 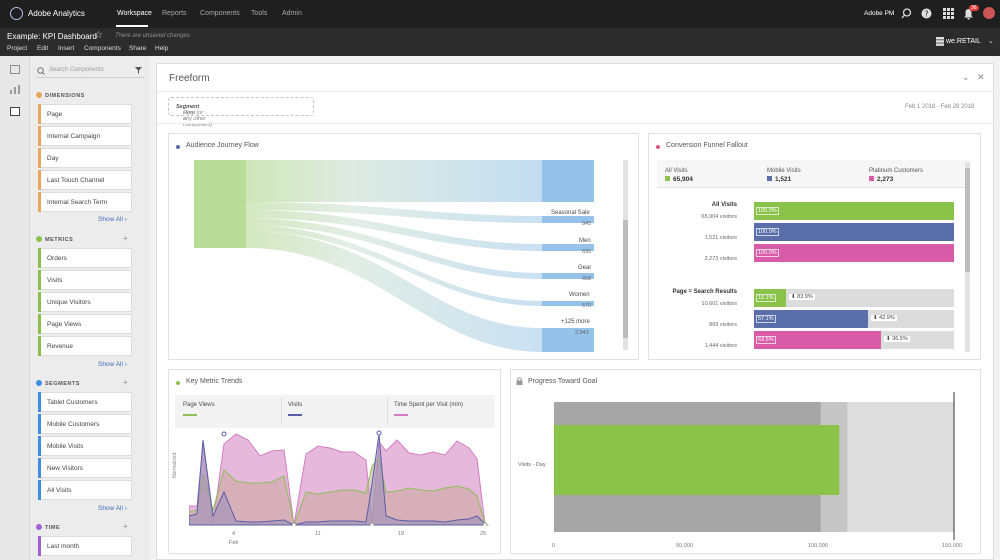 What do you see at coordinates (429, 405) in the screenshot?
I see `legend-time-spent: Time Spent per Visit (min)` at bounding box center [429, 405].